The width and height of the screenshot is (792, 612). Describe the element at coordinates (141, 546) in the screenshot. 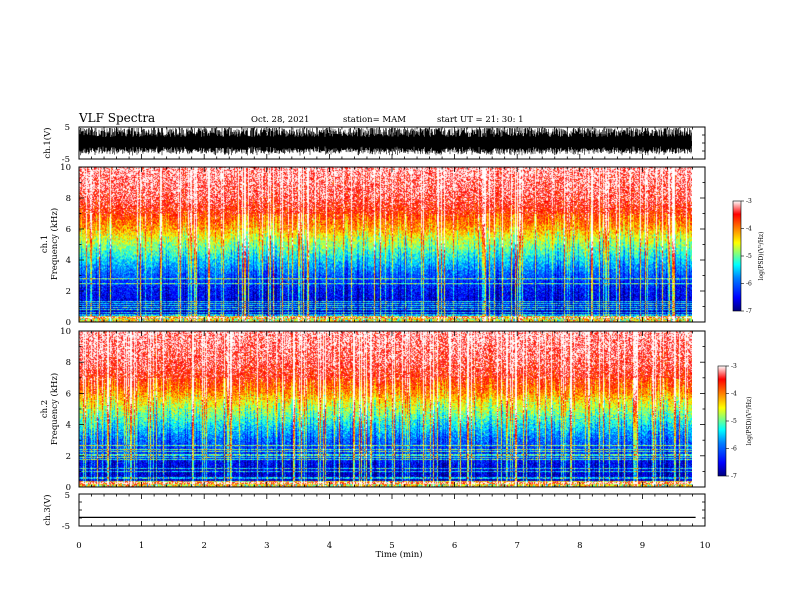

I see `x-tick-label: 1` at that location.